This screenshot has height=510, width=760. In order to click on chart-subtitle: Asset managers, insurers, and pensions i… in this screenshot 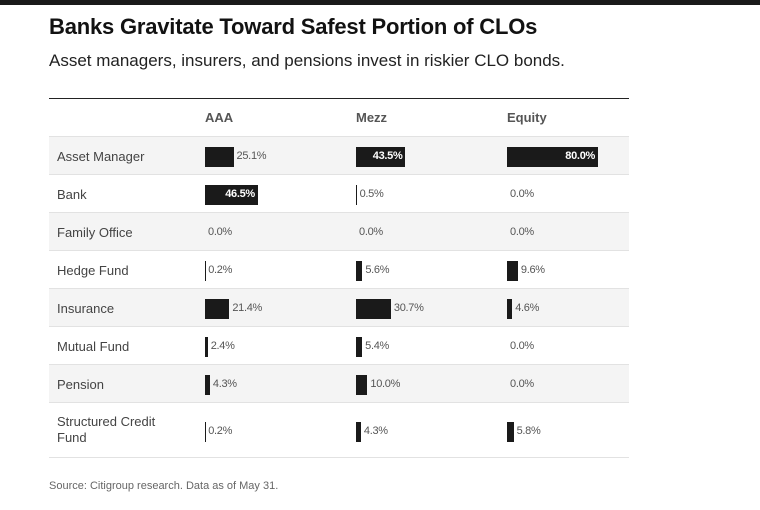, I will do `click(307, 60)`.